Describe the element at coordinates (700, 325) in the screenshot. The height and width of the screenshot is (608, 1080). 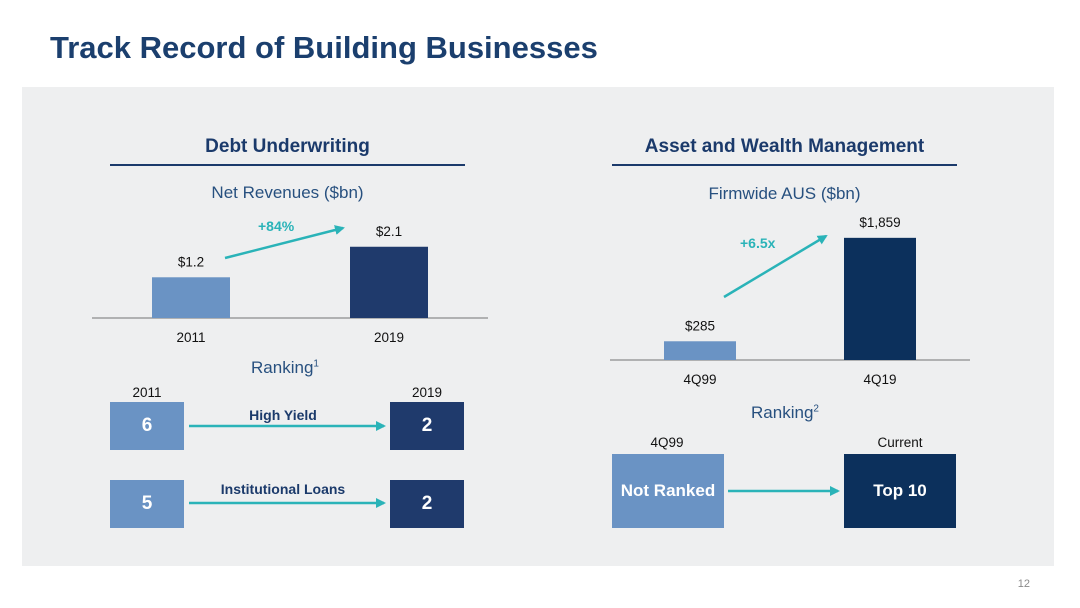
I see `firmwide-aus-value-label-4q99: $285` at that location.